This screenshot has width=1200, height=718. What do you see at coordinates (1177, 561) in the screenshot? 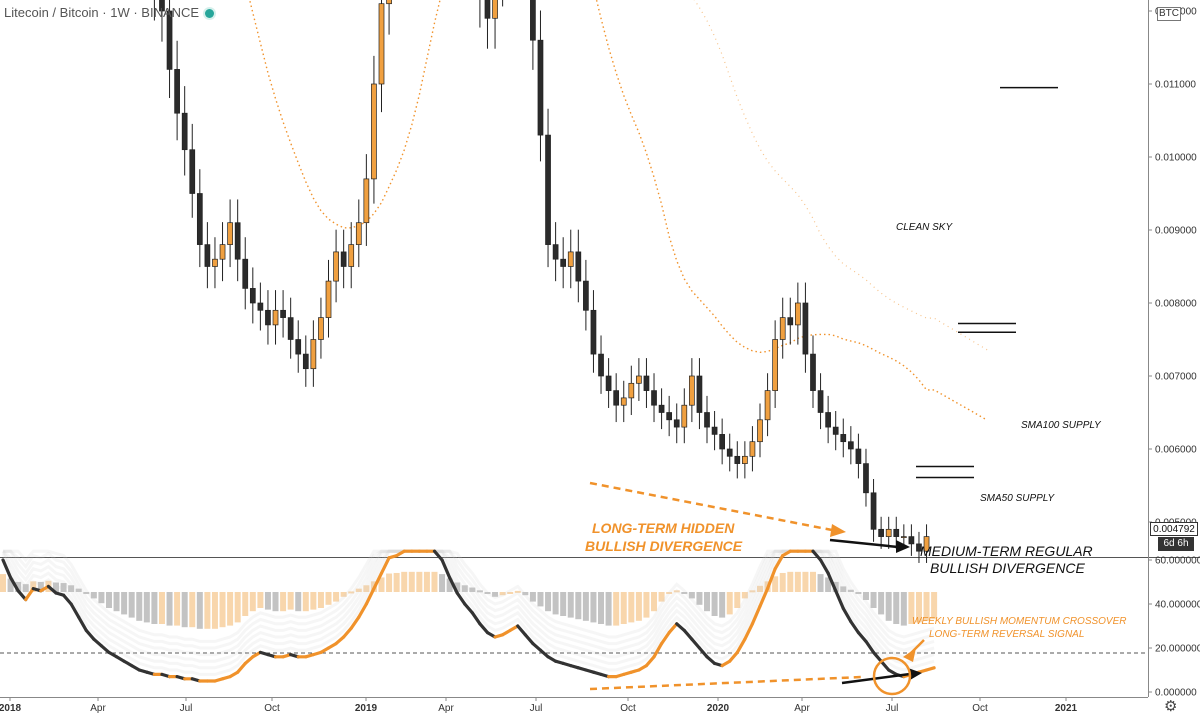
I see `osc-axis-label: 60.000000` at bounding box center [1177, 561].